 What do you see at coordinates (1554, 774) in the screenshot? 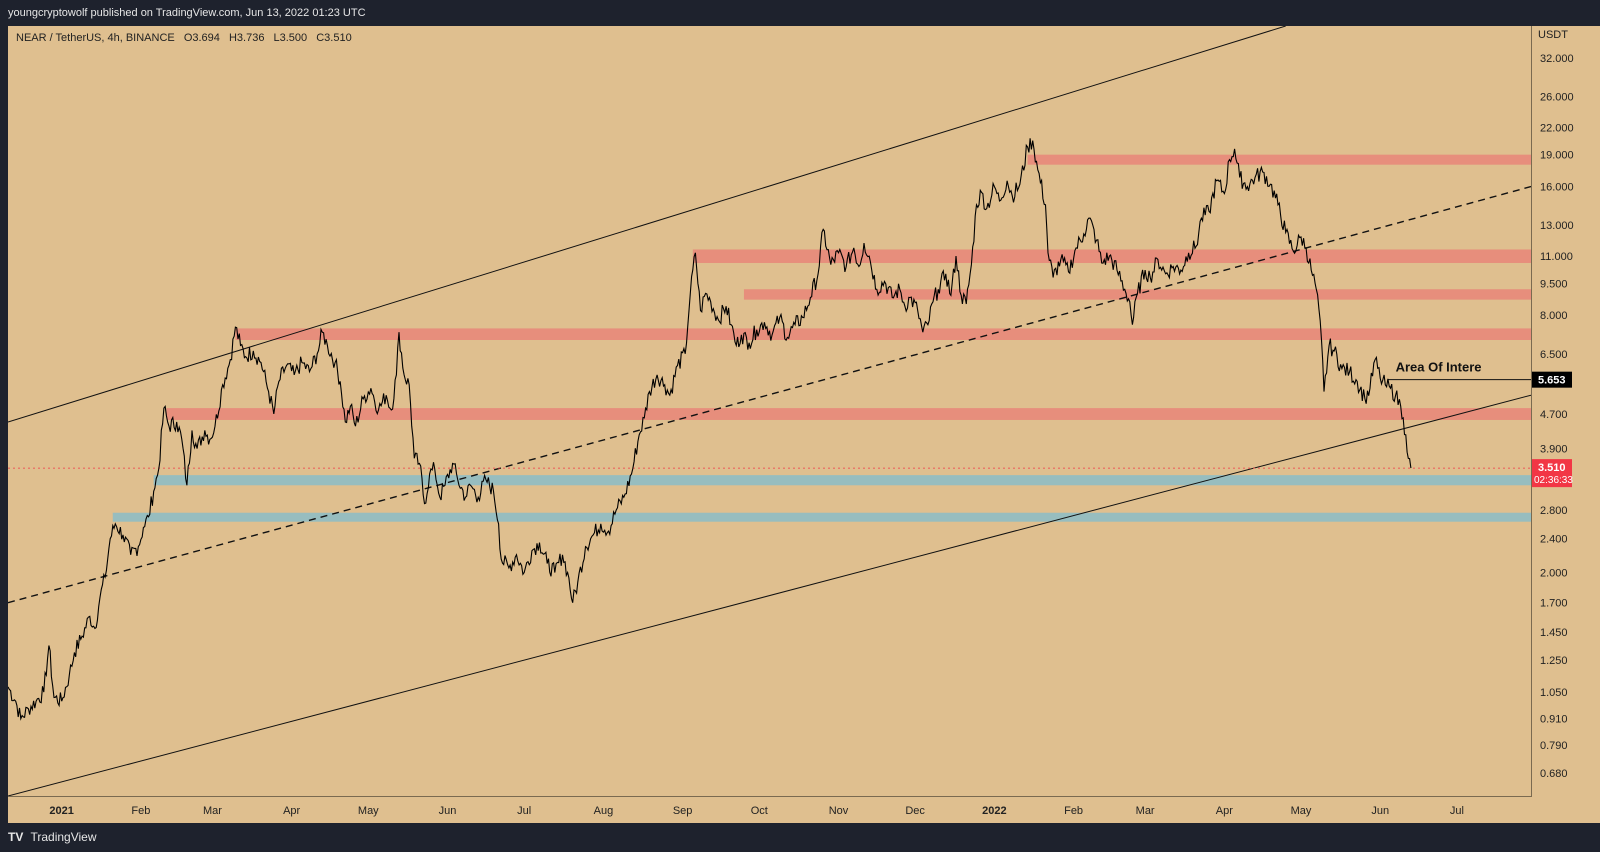
I see `price-tick-label: 0.680` at bounding box center [1554, 774].